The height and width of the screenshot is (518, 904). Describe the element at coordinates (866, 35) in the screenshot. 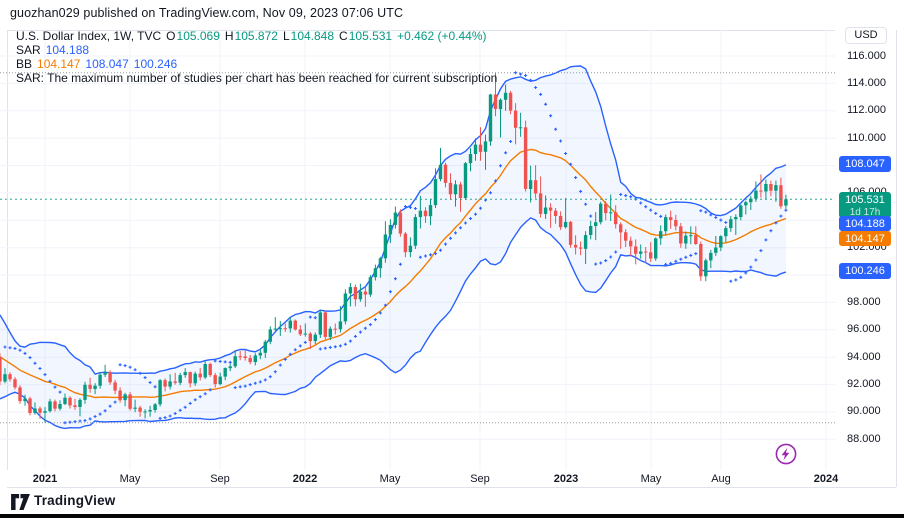

I see `currency-button: USD` at that location.